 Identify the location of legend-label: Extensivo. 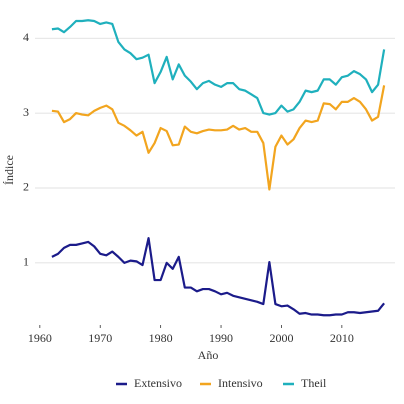
(158, 383).